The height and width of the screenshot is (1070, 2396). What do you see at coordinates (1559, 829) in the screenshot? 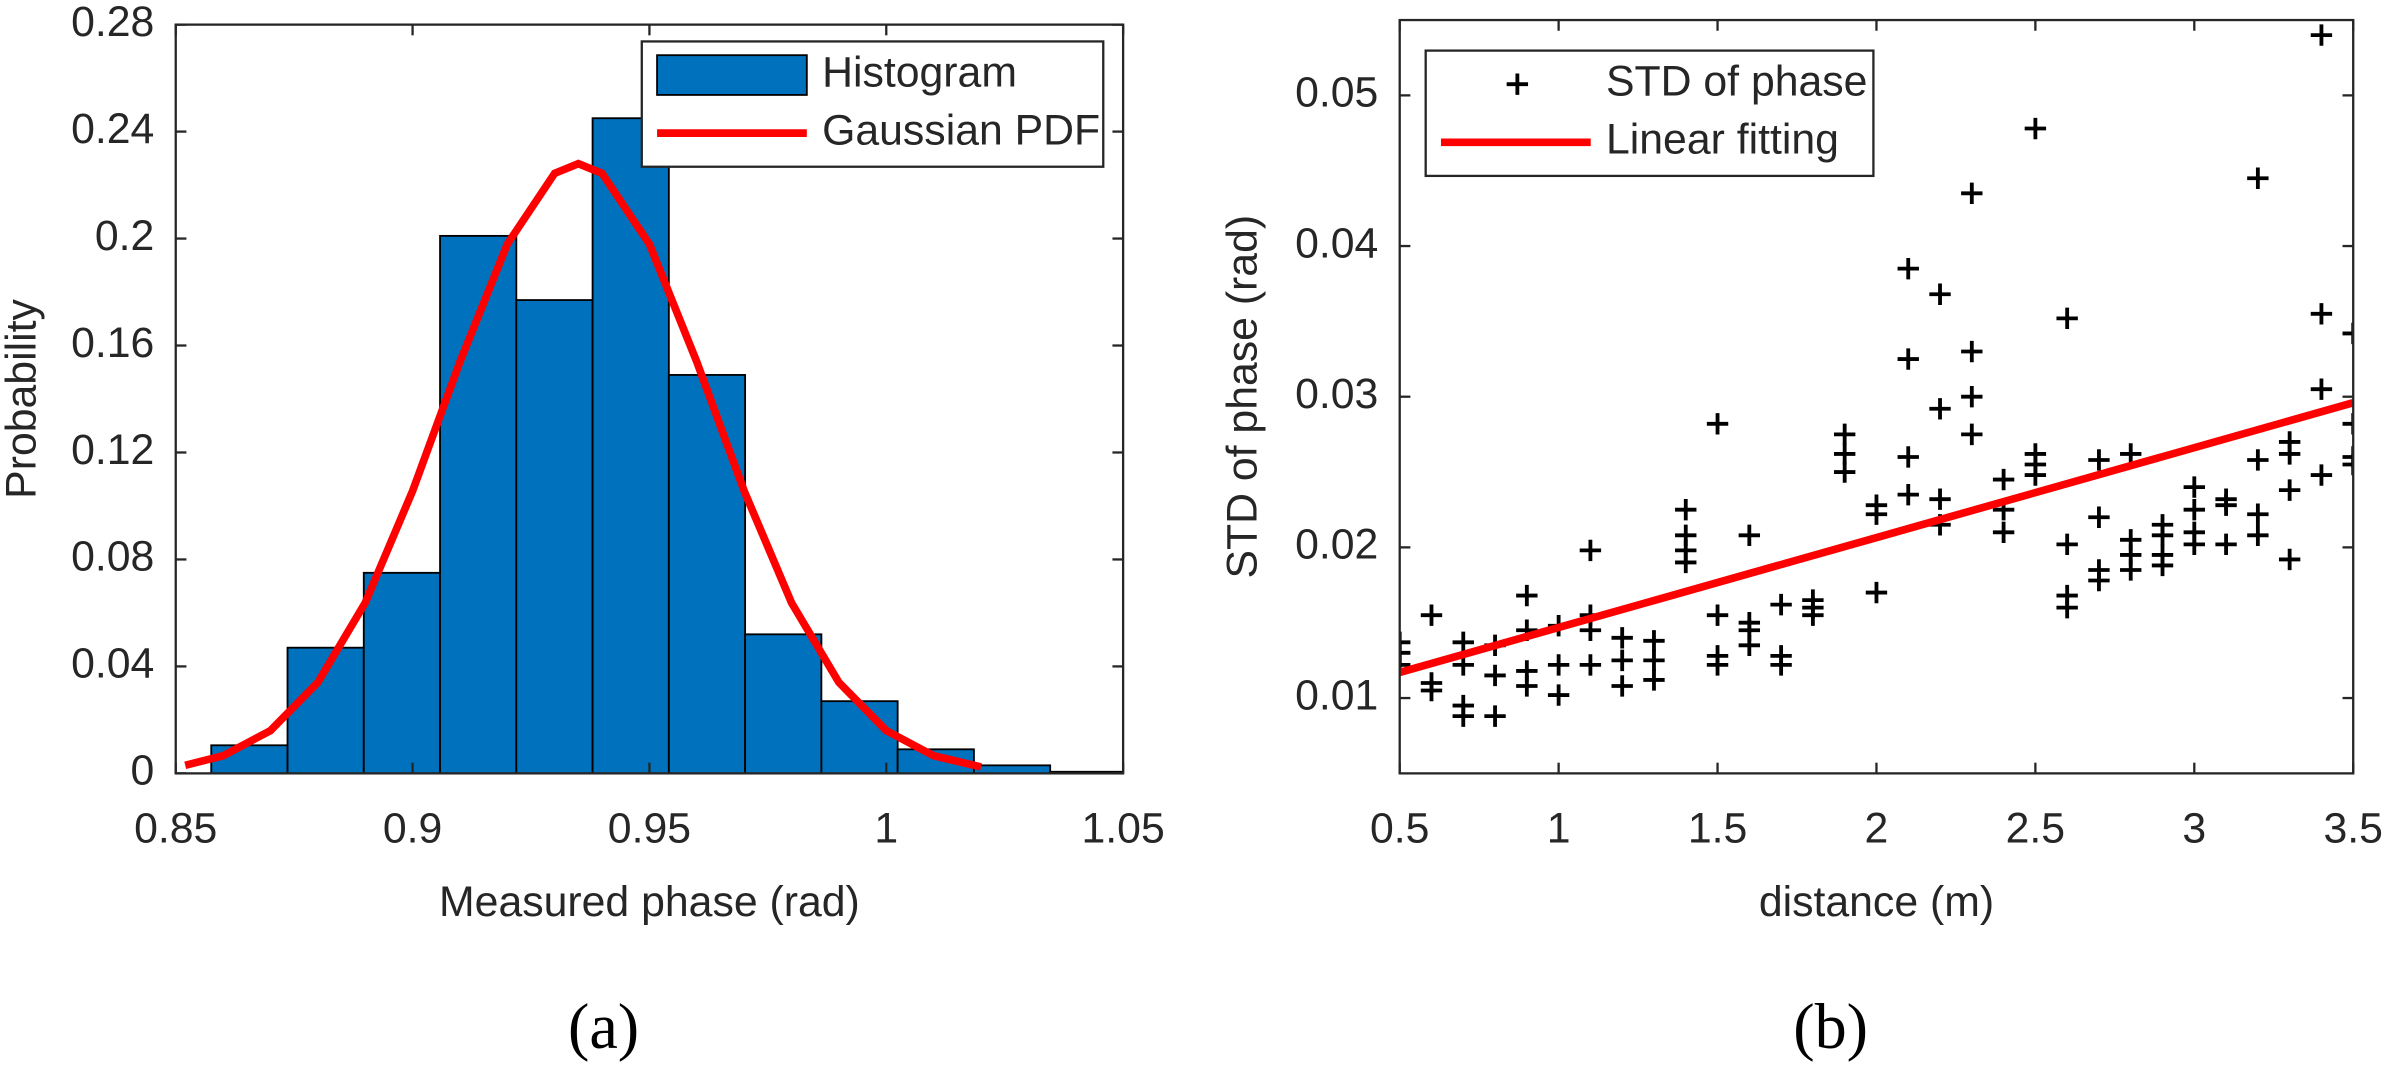
I see `x-tick-label: 1` at bounding box center [1559, 829].